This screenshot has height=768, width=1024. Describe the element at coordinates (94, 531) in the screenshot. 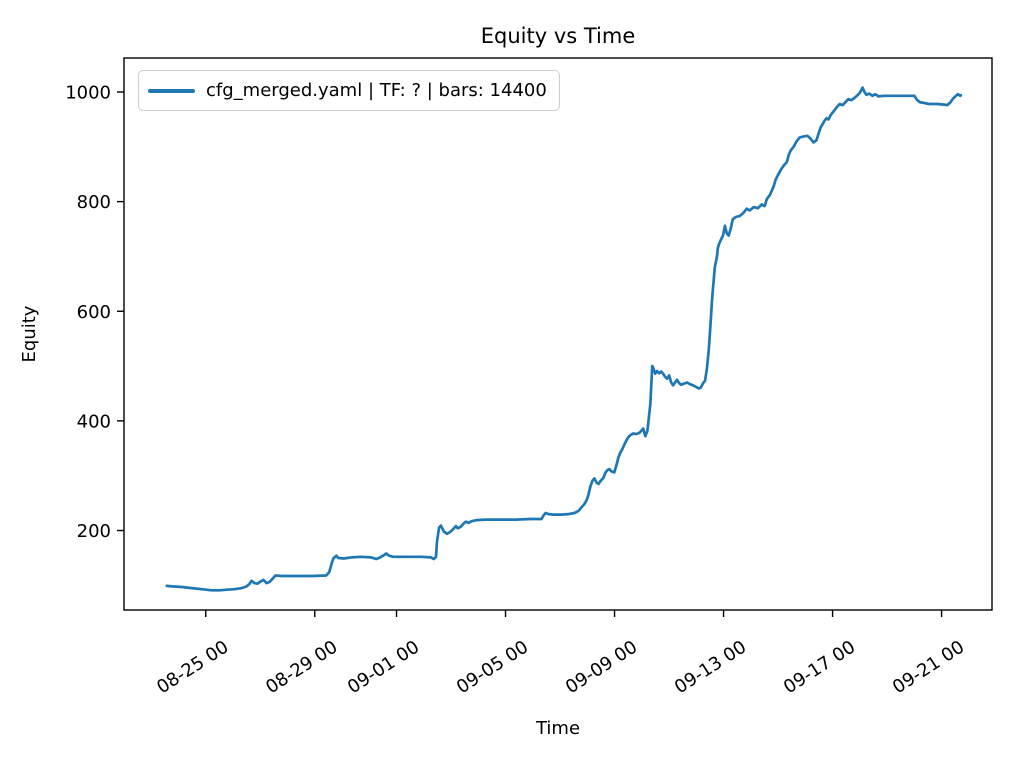

I see `y-tick-label: 200` at that location.